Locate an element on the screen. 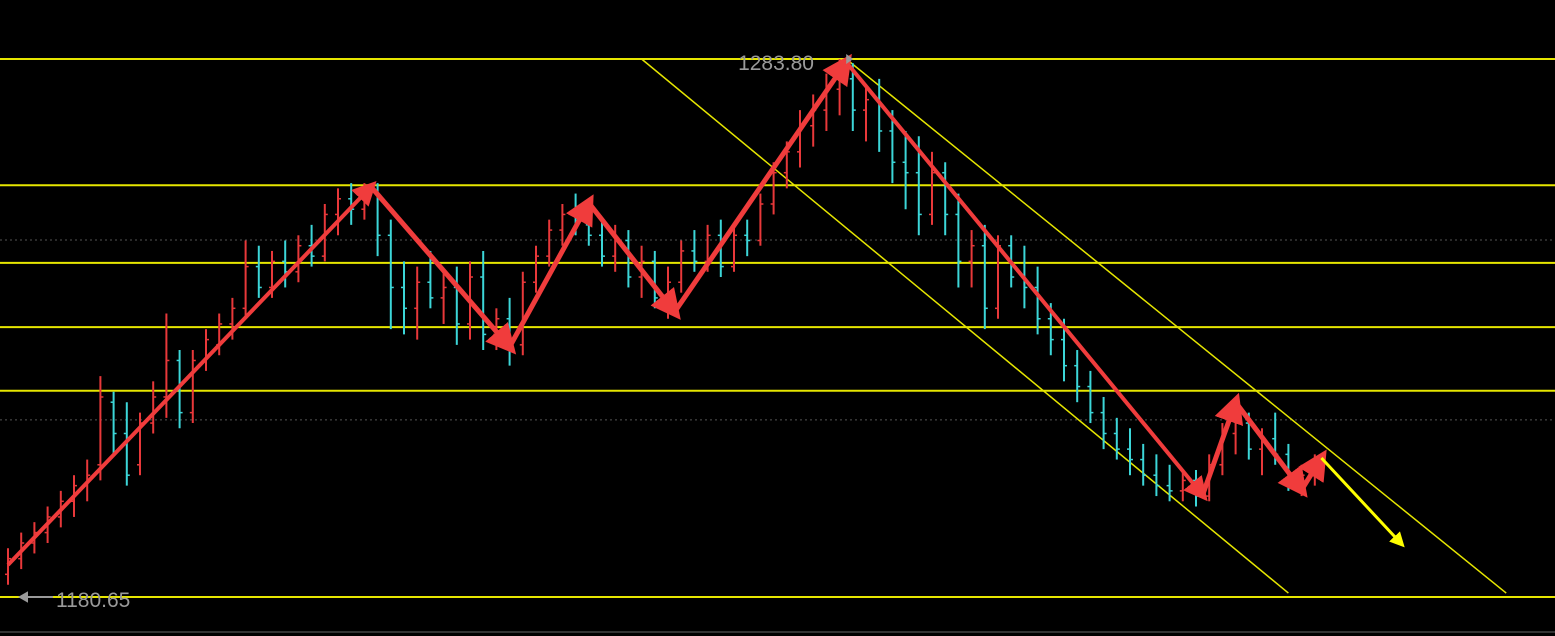 The height and width of the screenshot is (636, 1555). high-marker-icon is located at coordinates (850, 59).